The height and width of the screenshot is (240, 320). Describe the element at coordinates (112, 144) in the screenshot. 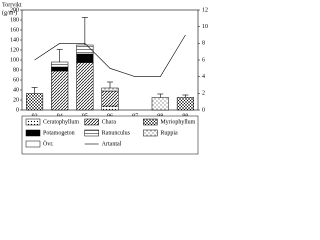

I see `legend-label: Artantal` at that location.